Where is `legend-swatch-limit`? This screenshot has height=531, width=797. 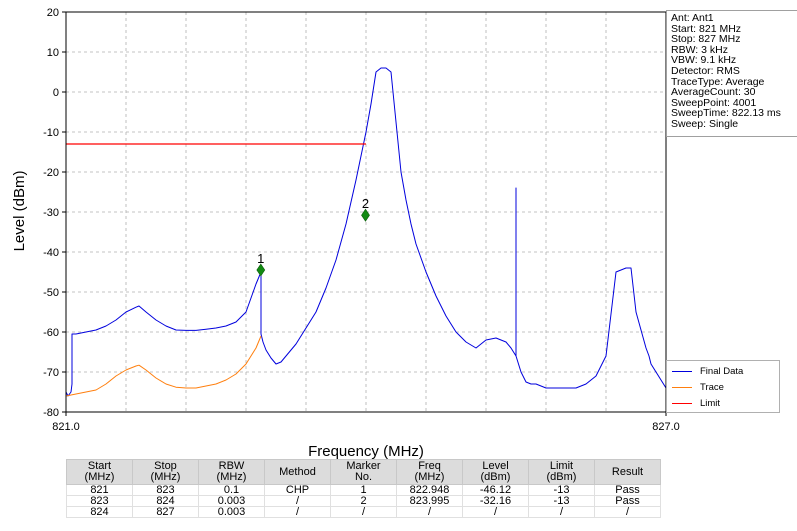 legend-swatch-limit is located at coordinates (682, 403).